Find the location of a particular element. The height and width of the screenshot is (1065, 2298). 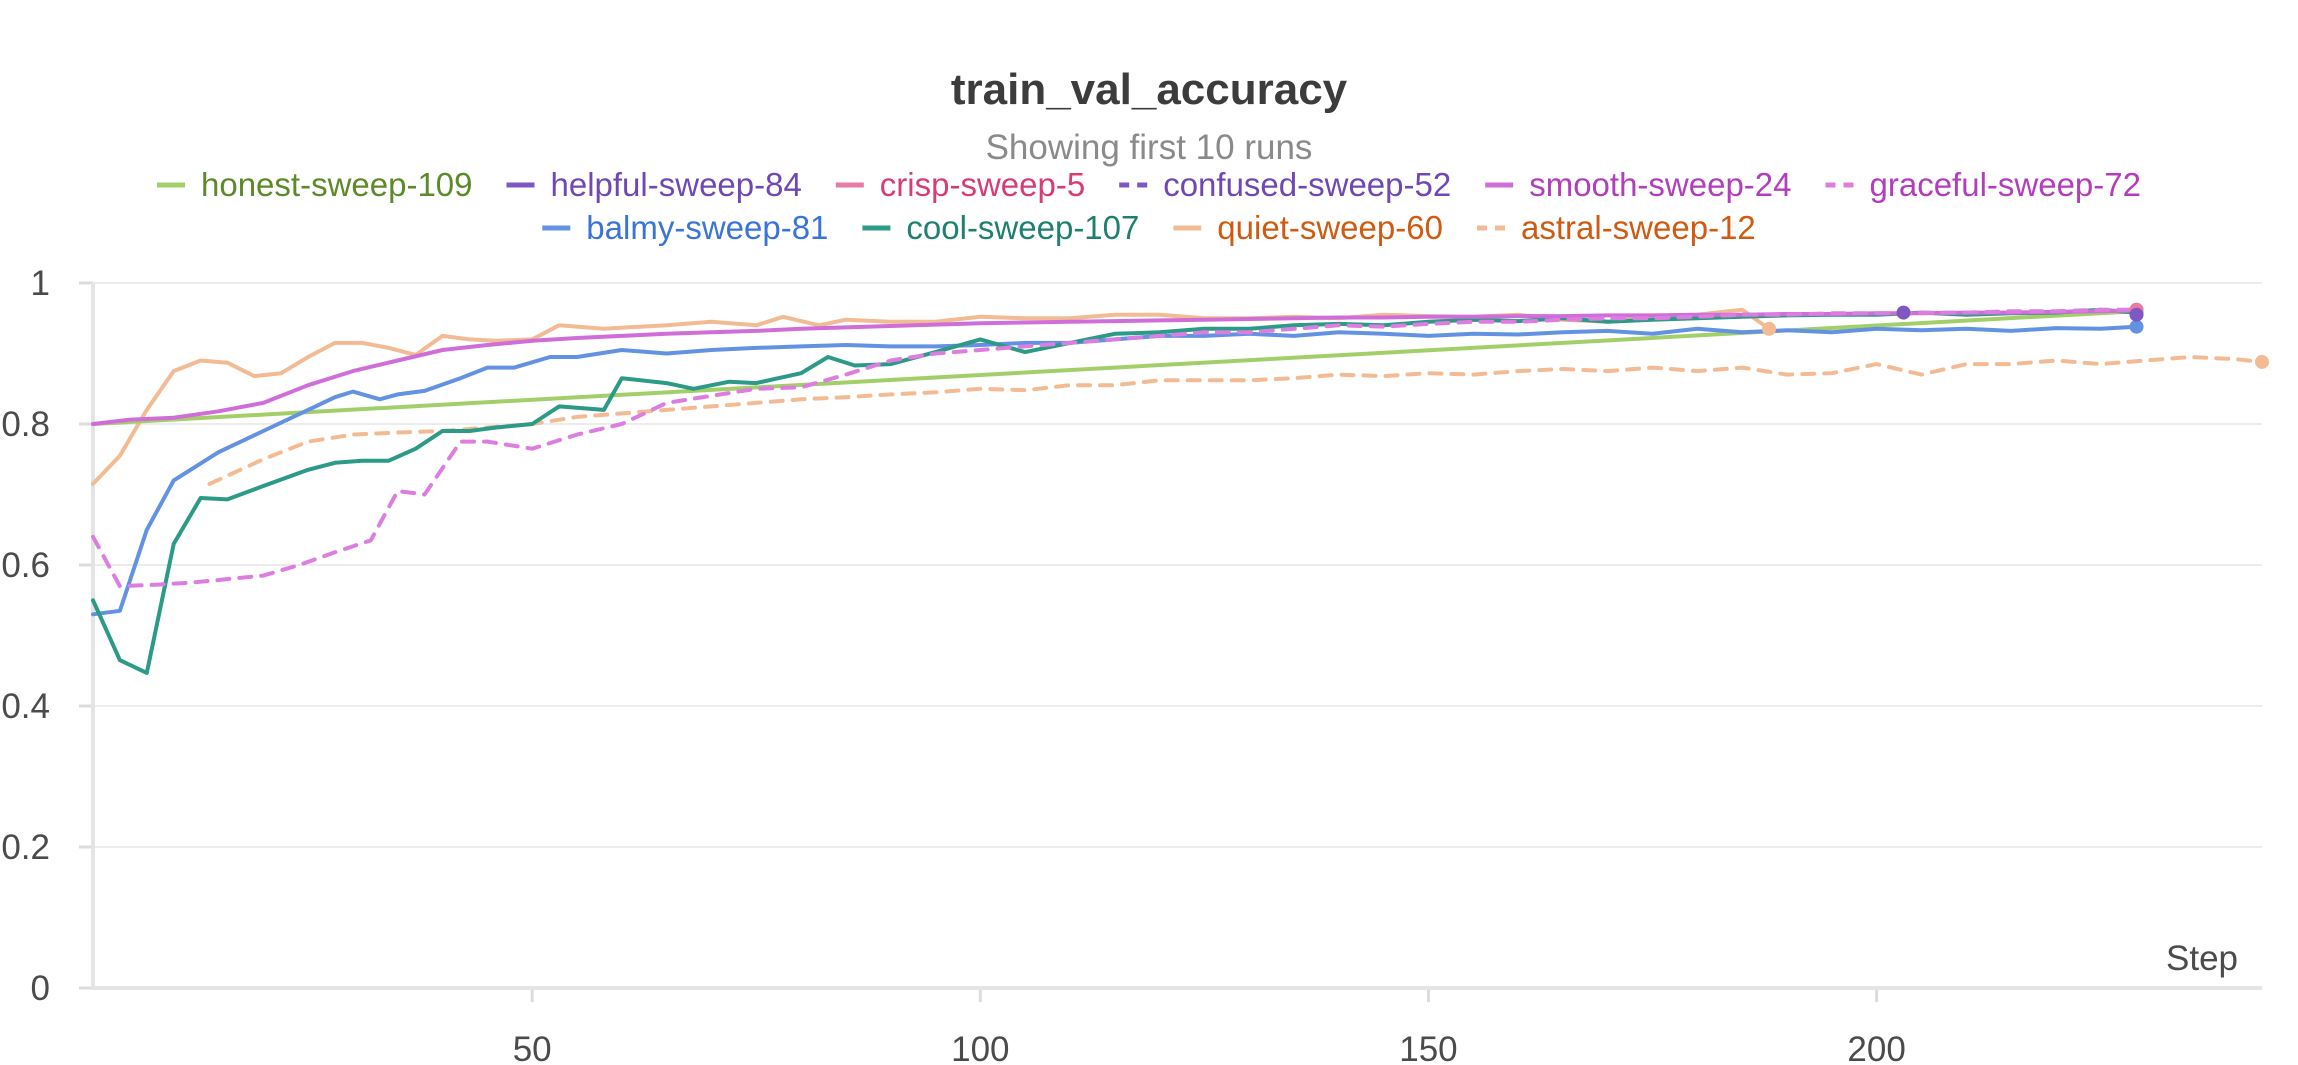

legend-item: graceful-sweep-72 is located at coordinates (1983, 184).